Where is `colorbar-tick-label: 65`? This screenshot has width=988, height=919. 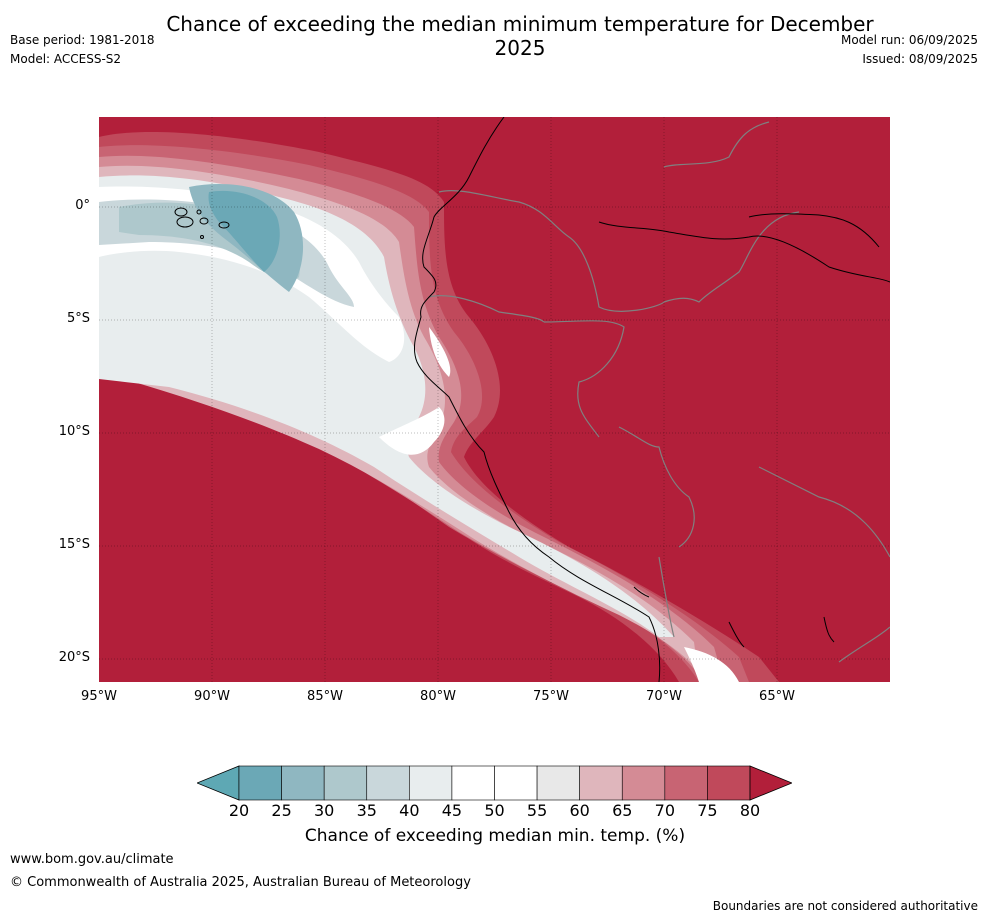 colorbar-tick-label: 65 is located at coordinates (622, 810).